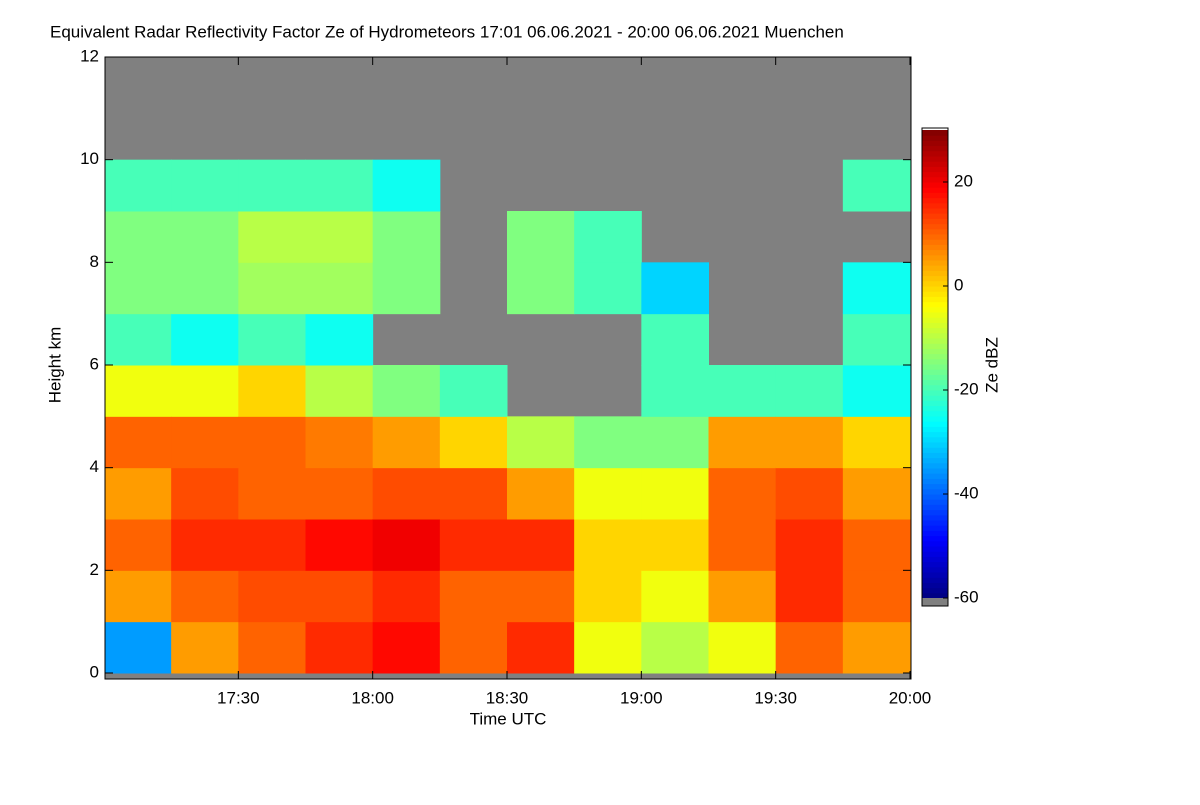  What do you see at coordinates (238, 697) in the screenshot?
I see `x-tick-label: 17:30` at bounding box center [238, 697].